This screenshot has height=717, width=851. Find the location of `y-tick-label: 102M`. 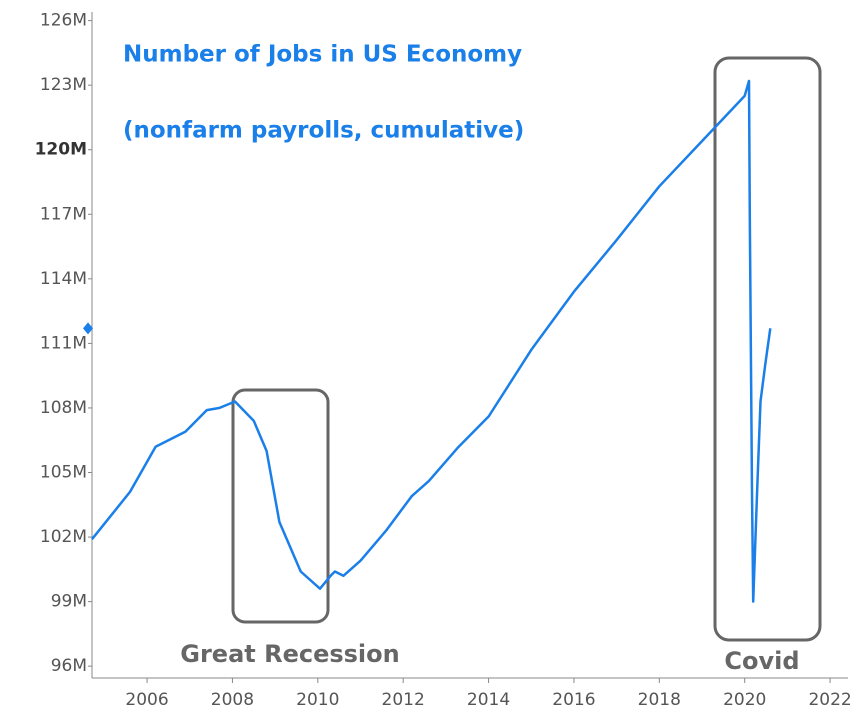

y-tick-label: 102M is located at coordinates (63, 537).